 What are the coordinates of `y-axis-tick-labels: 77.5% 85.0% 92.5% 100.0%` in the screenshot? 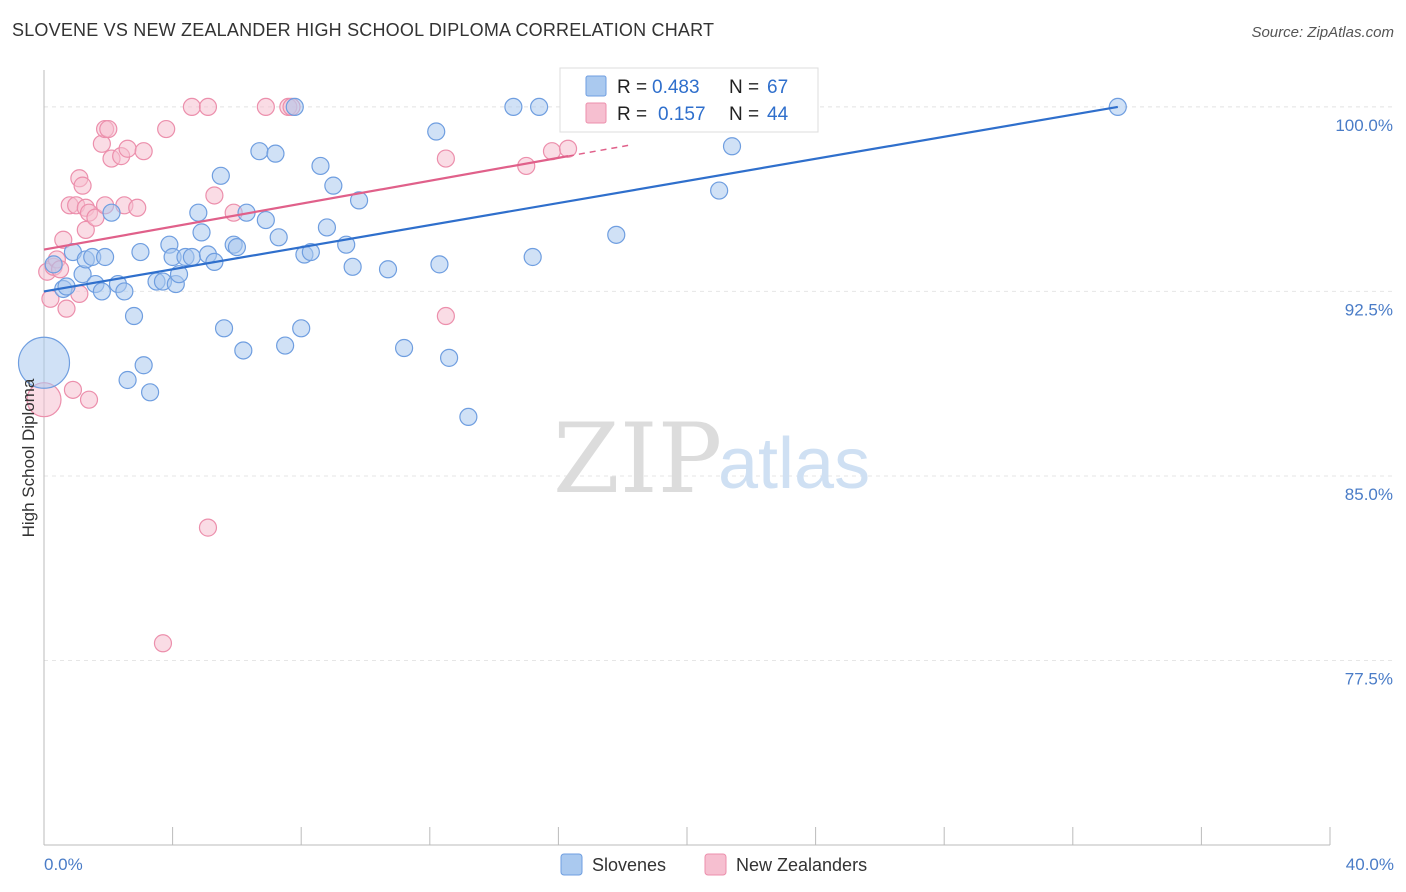 It's located at (1364, 402).